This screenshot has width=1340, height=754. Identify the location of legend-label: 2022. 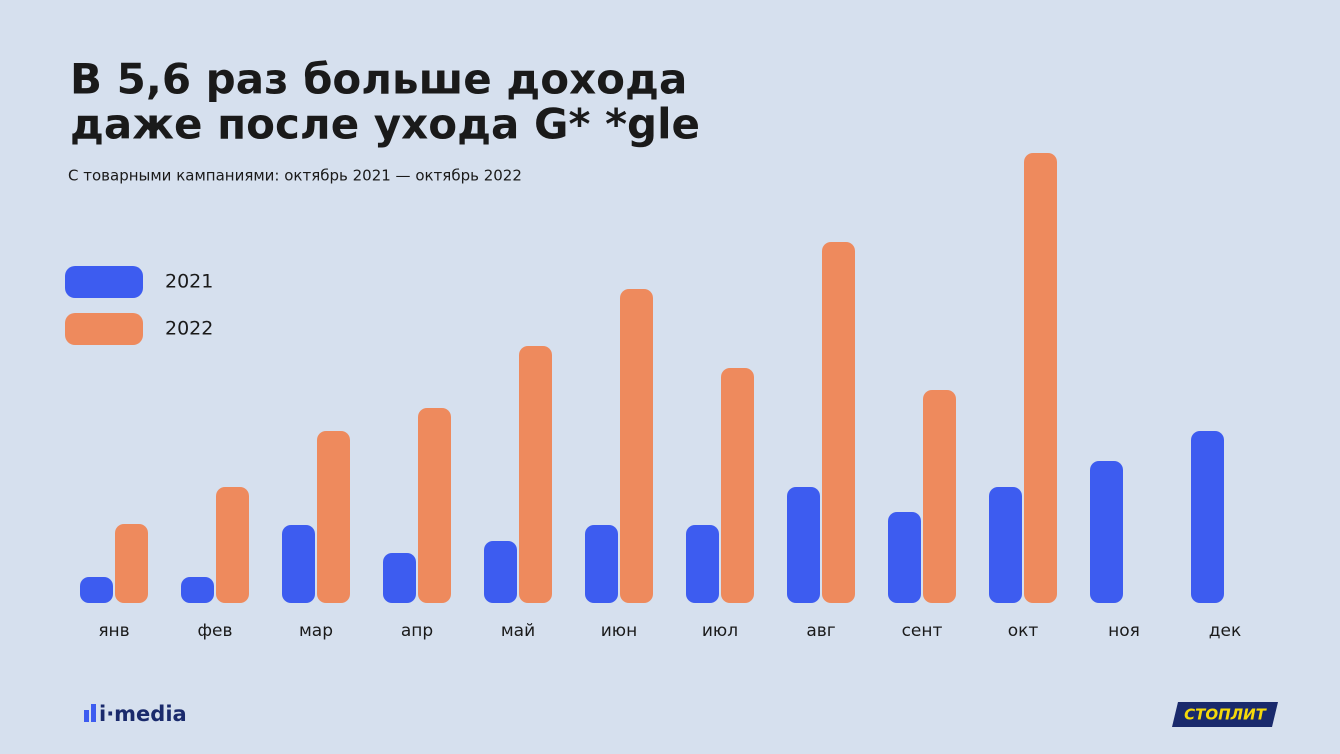
(189, 329).